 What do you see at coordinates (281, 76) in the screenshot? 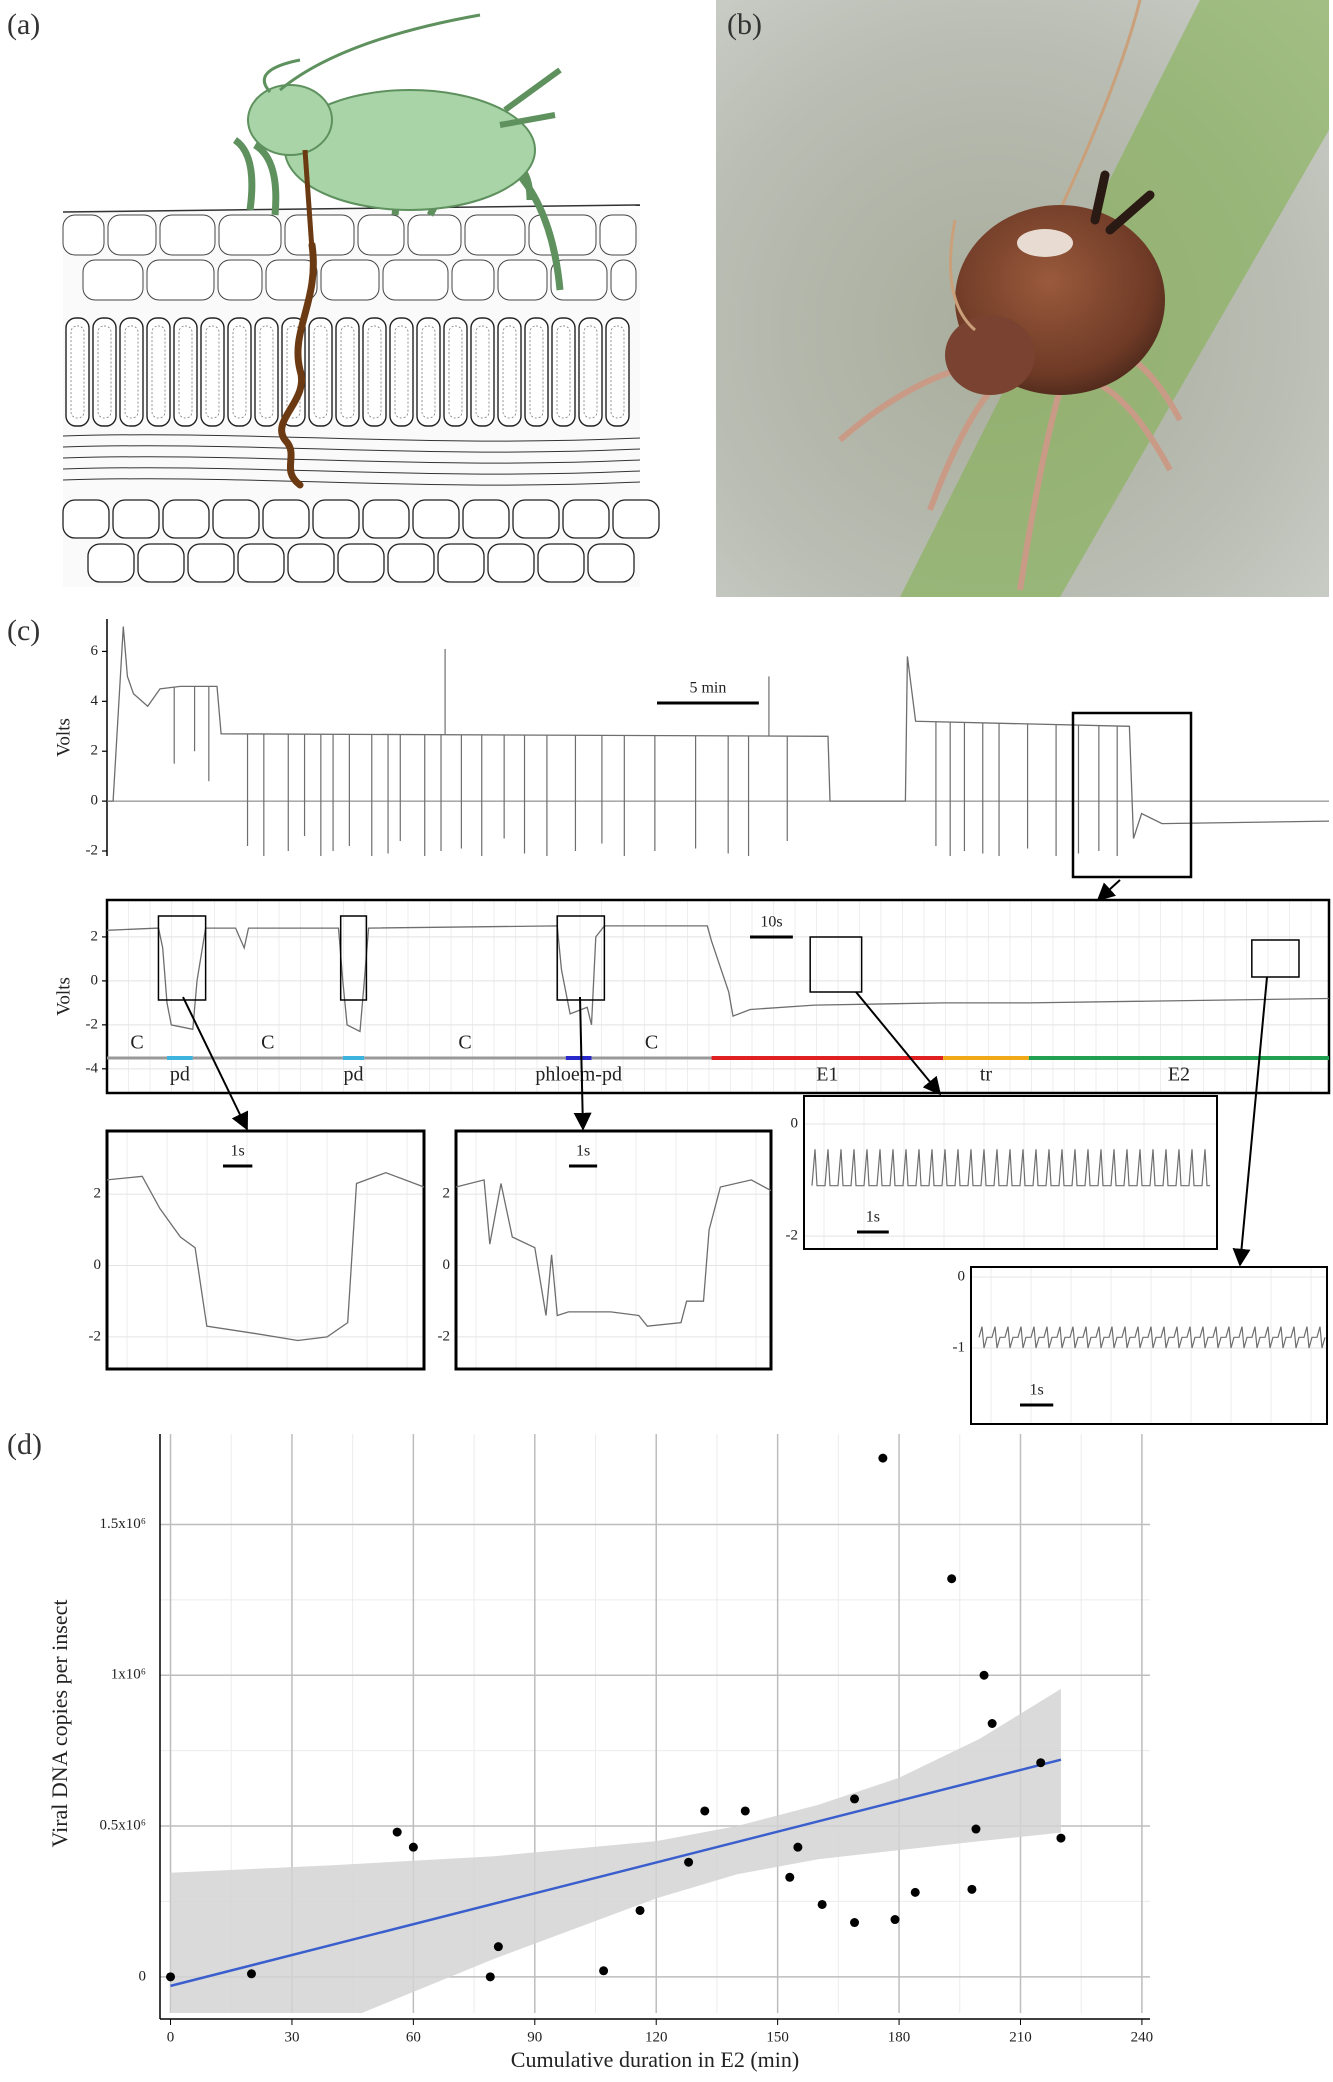
I see `aphid-antenna` at bounding box center [281, 76].